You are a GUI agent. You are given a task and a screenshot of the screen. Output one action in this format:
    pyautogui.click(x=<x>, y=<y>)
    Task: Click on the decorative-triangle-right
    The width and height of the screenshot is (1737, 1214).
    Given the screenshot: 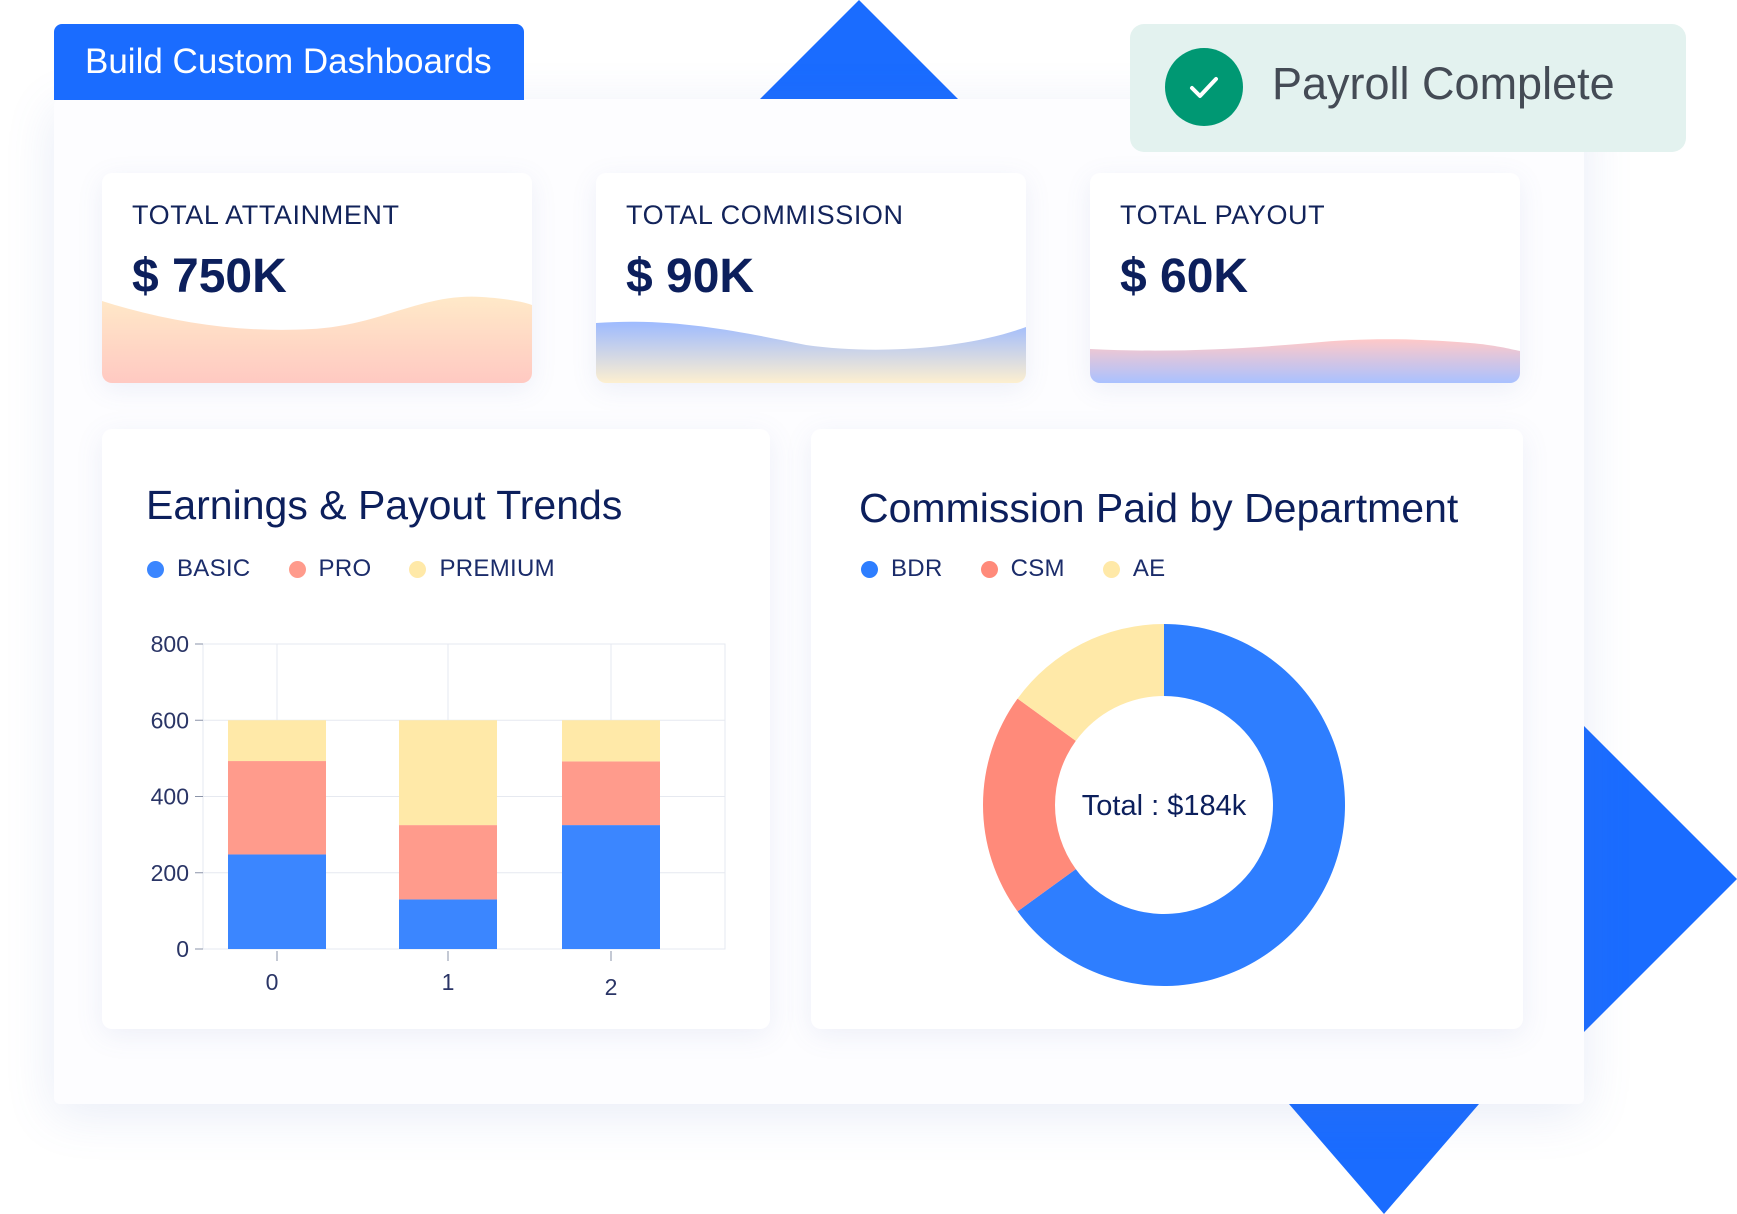 What is the action you would take?
    pyautogui.click(x=1660, y=879)
    